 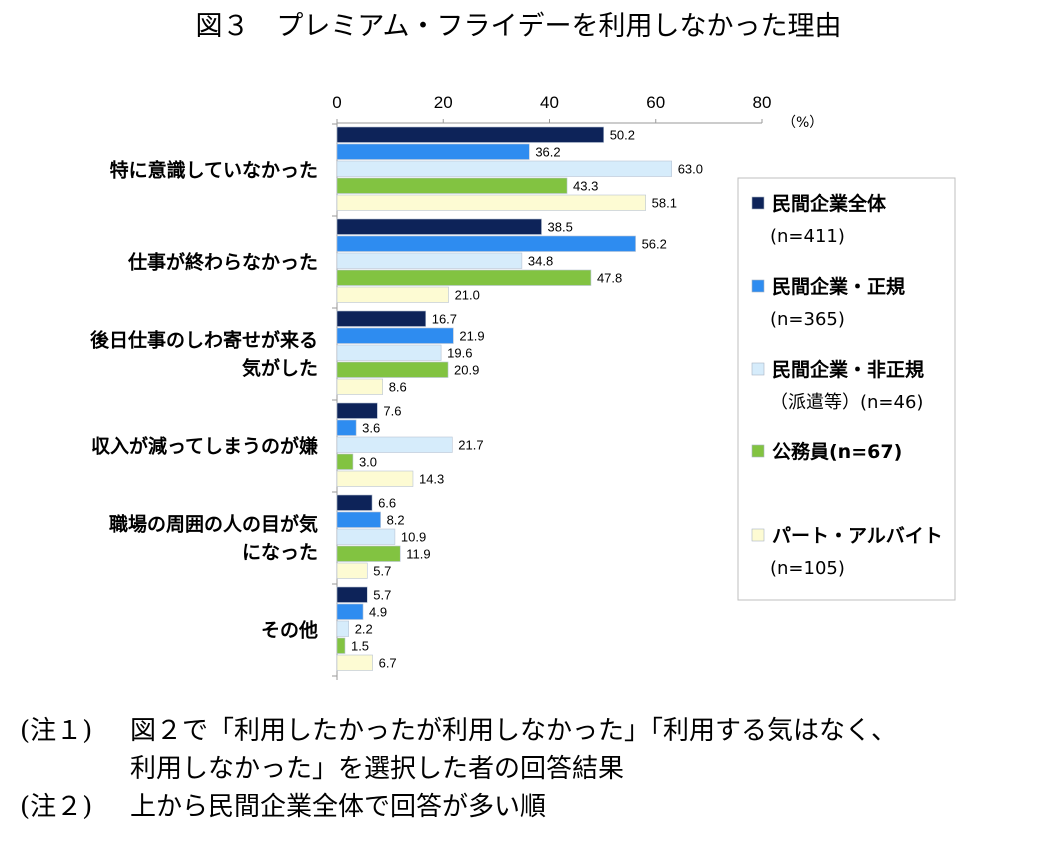 What do you see at coordinates (838, 286) in the screenshot?
I see `legend-label: 民間企業・正規` at bounding box center [838, 286].